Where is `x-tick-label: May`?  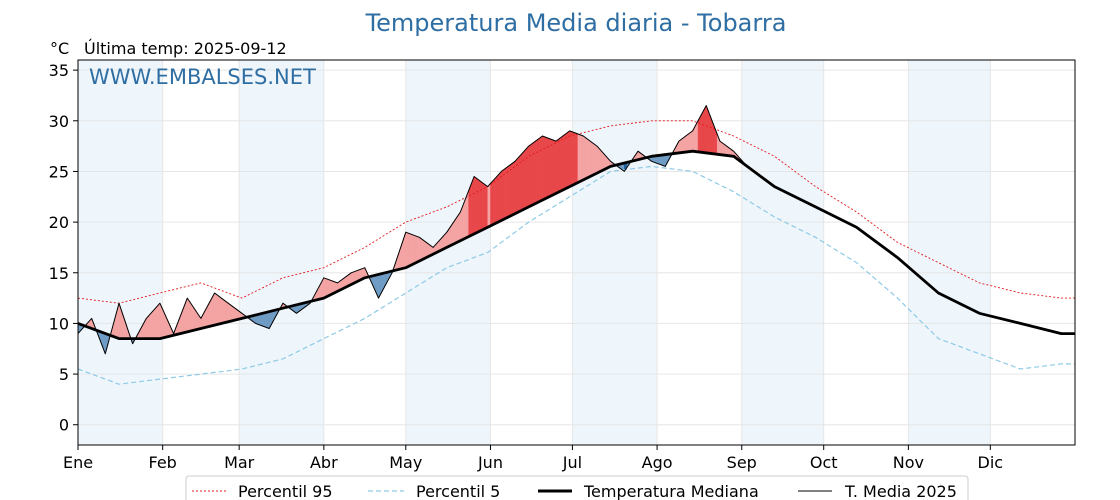 x-tick-label: May is located at coordinates (405, 462).